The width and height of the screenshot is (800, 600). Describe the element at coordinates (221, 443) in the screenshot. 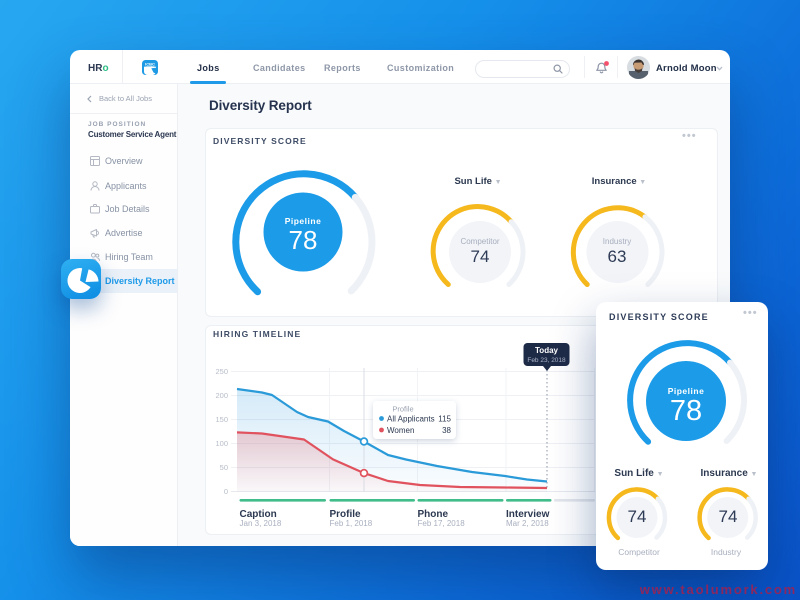

I see `svg-text: 100` at that location.